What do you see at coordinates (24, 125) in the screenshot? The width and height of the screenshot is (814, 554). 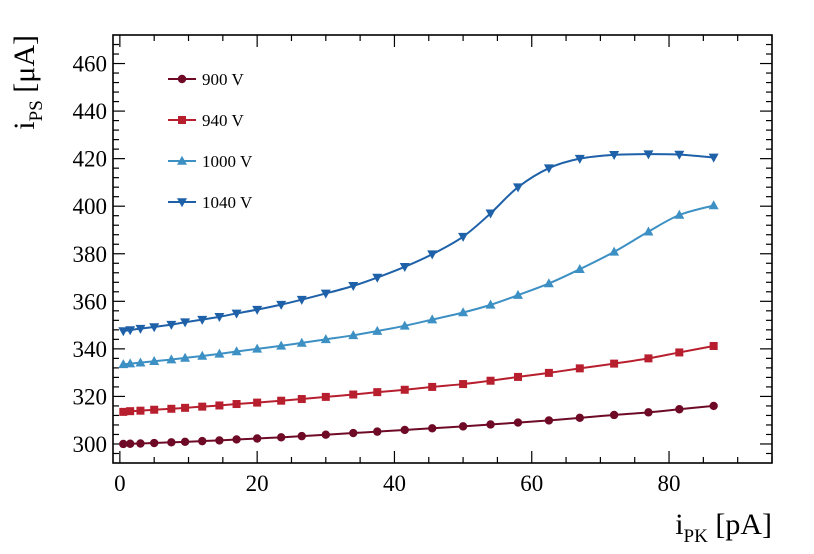 I see `y-axis-label-main: i` at bounding box center [24, 125].